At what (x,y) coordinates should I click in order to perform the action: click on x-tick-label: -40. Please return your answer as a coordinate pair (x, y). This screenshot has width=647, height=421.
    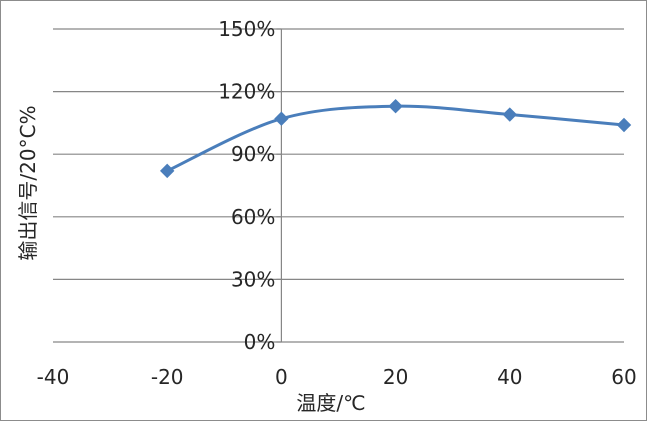
    Looking at the image, I should click on (53, 377).